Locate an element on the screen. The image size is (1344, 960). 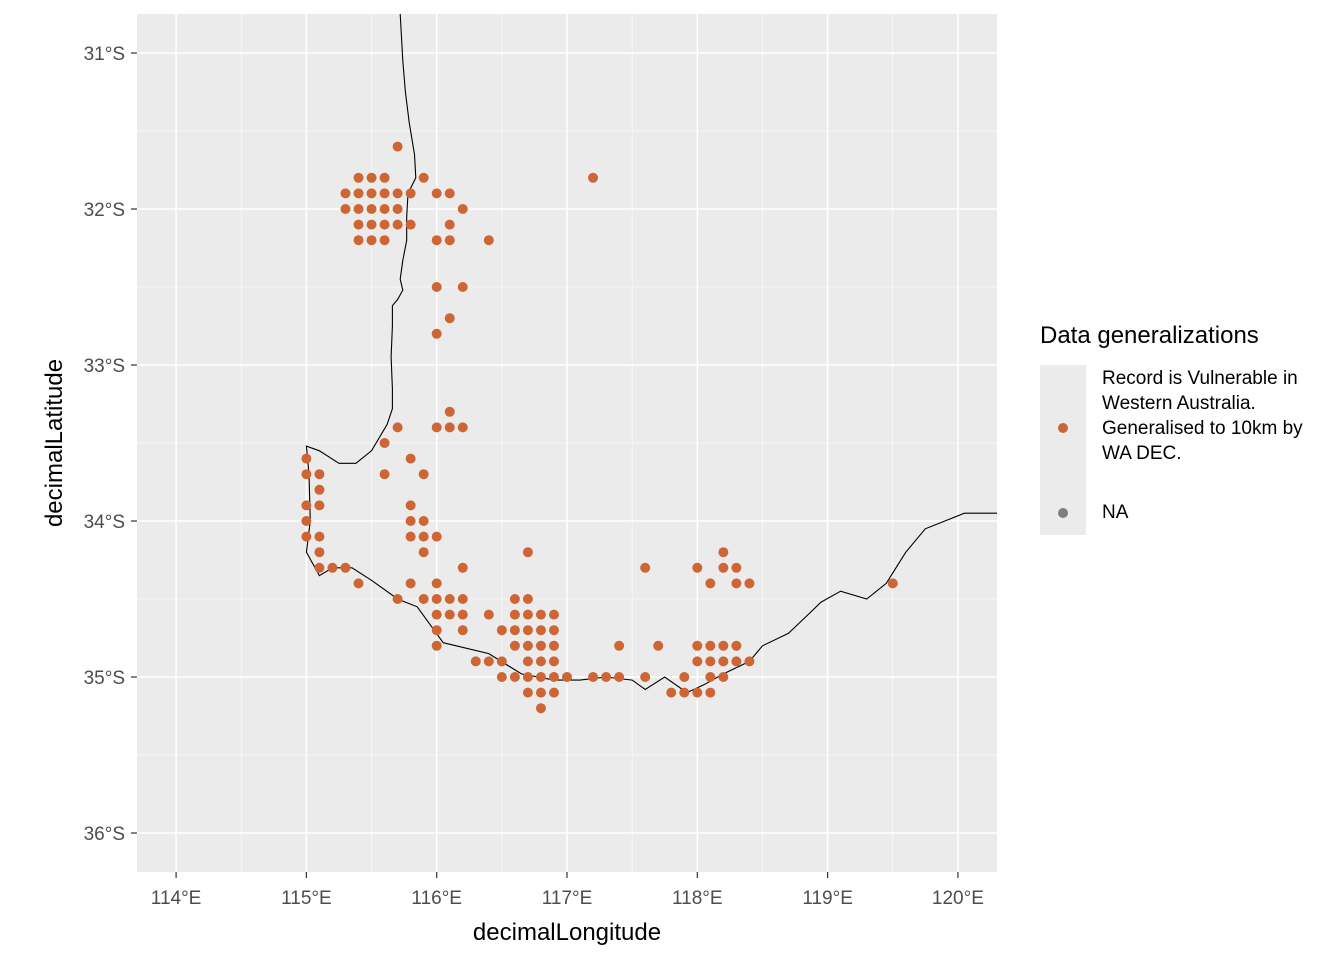
legend-title: Data generalizations is located at coordinates (1149, 335).